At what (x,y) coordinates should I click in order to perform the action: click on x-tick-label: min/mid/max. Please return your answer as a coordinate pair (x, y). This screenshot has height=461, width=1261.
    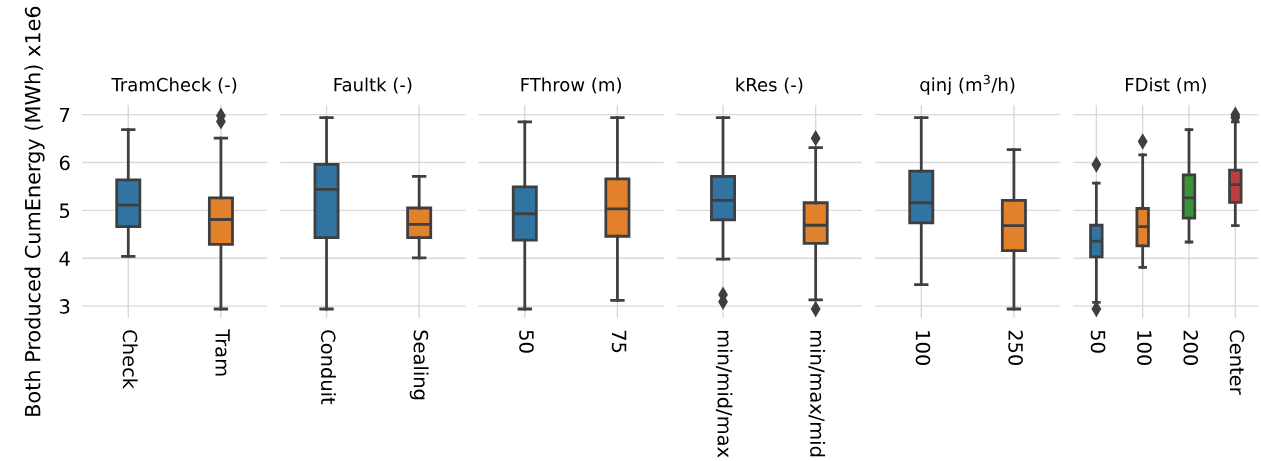
    Looking at the image, I should click on (724, 394).